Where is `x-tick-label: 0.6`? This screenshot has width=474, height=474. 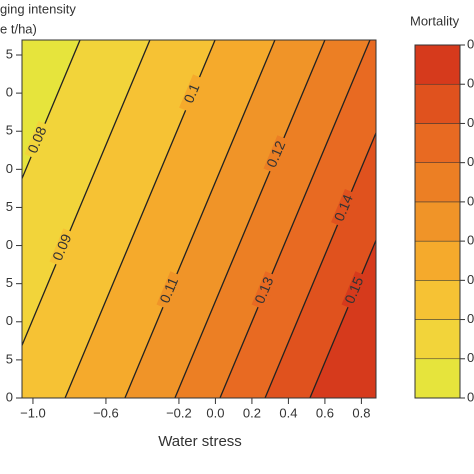 x-tick-label: 0.6 is located at coordinates (325, 412).